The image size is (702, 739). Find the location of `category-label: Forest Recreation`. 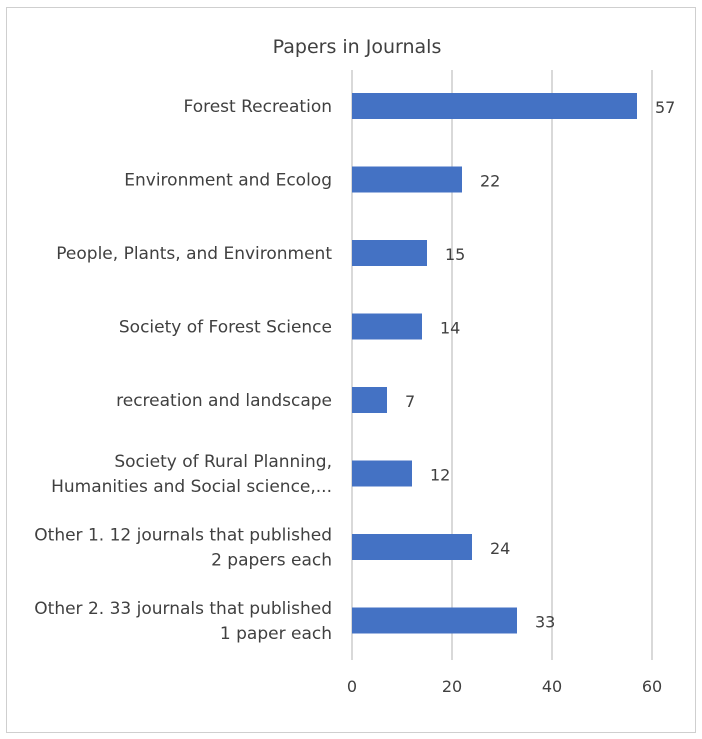

category-label: Forest Recreation is located at coordinates (258, 107).